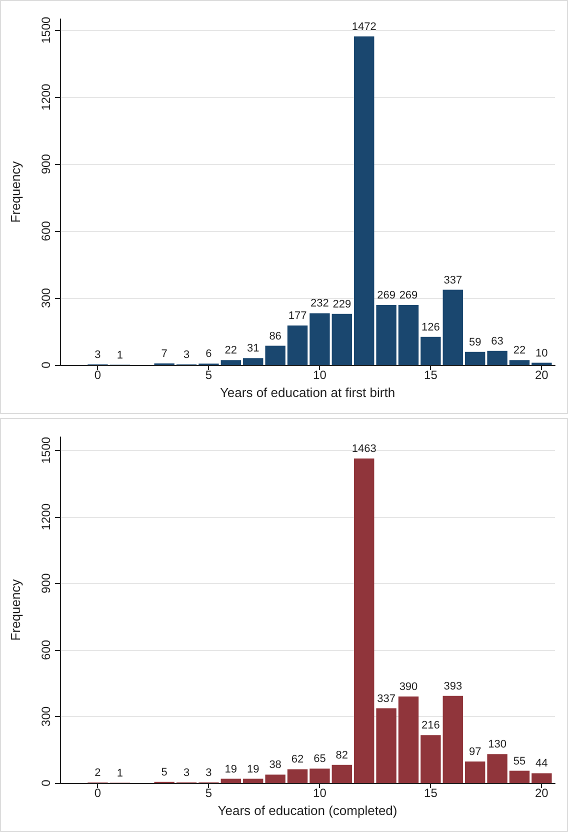 The width and height of the screenshot is (568, 832). I want to click on data-label: 63, so click(497, 341).